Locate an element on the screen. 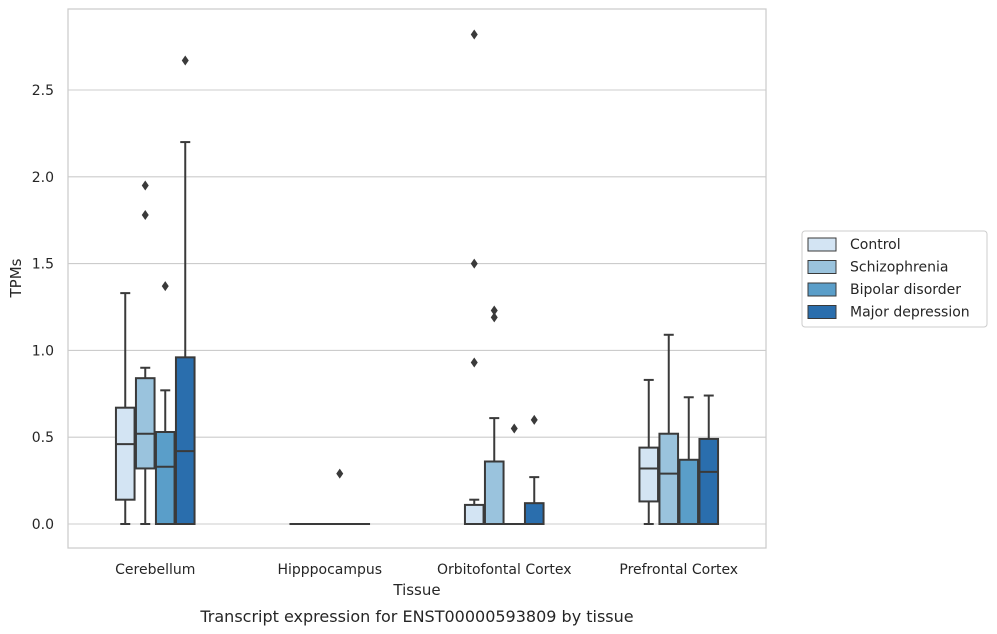  x-tick-label: Hipppocampus is located at coordinates (329, 570).